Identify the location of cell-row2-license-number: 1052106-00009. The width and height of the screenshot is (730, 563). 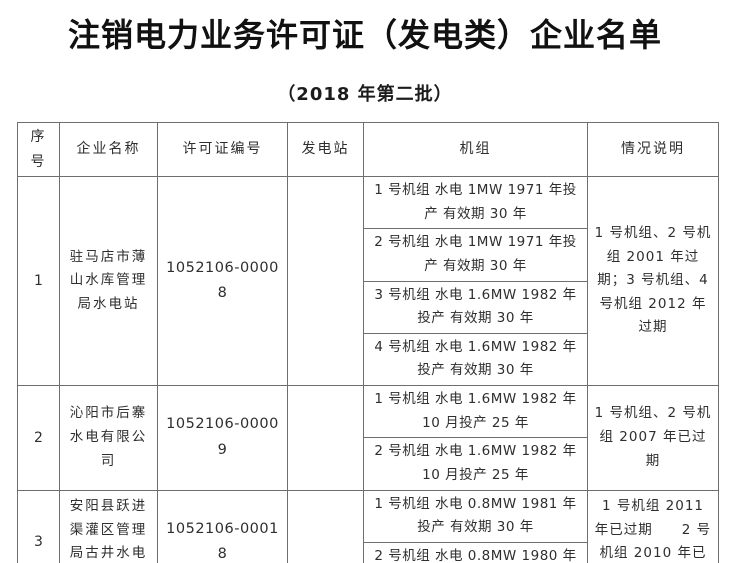
(222, 438).